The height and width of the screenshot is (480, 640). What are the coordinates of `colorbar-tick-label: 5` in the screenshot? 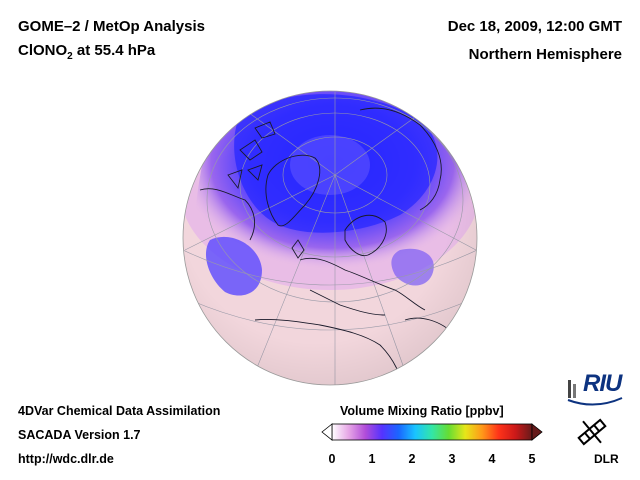 It's located at (532, 459).